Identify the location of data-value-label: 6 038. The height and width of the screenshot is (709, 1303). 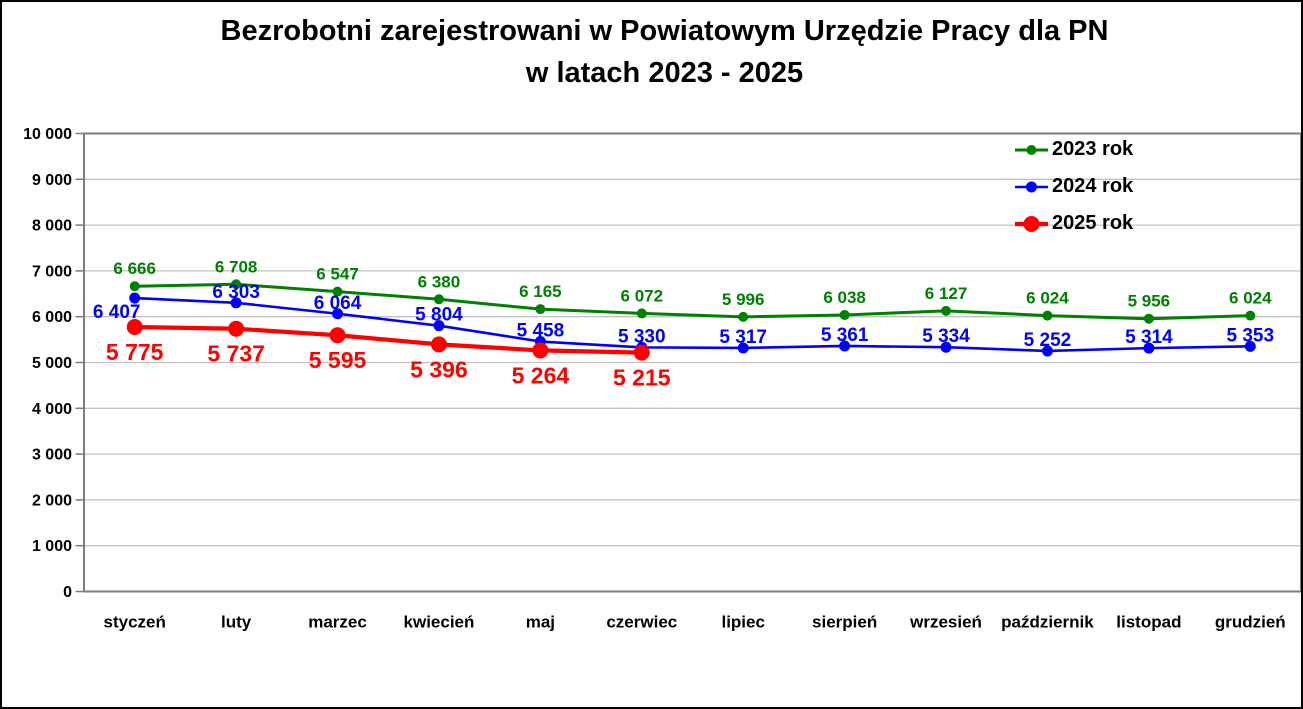
(844, 297).